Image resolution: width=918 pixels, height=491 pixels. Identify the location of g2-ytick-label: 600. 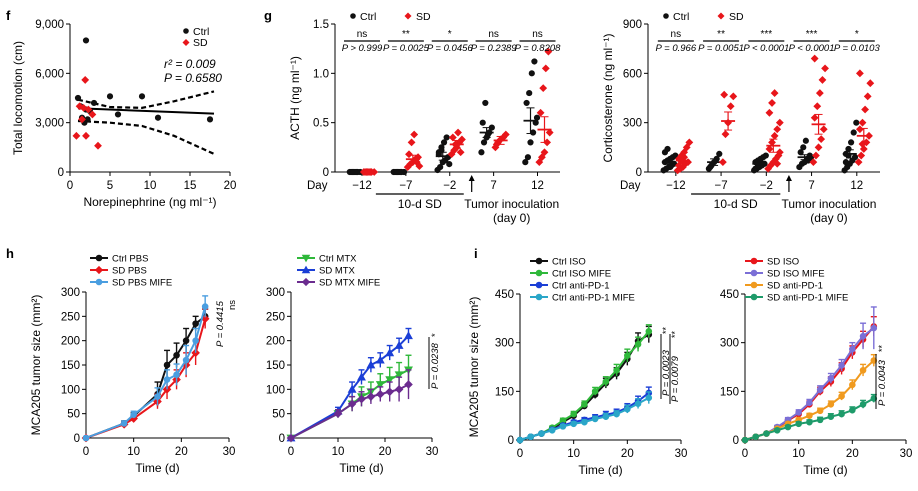
(632, 74).